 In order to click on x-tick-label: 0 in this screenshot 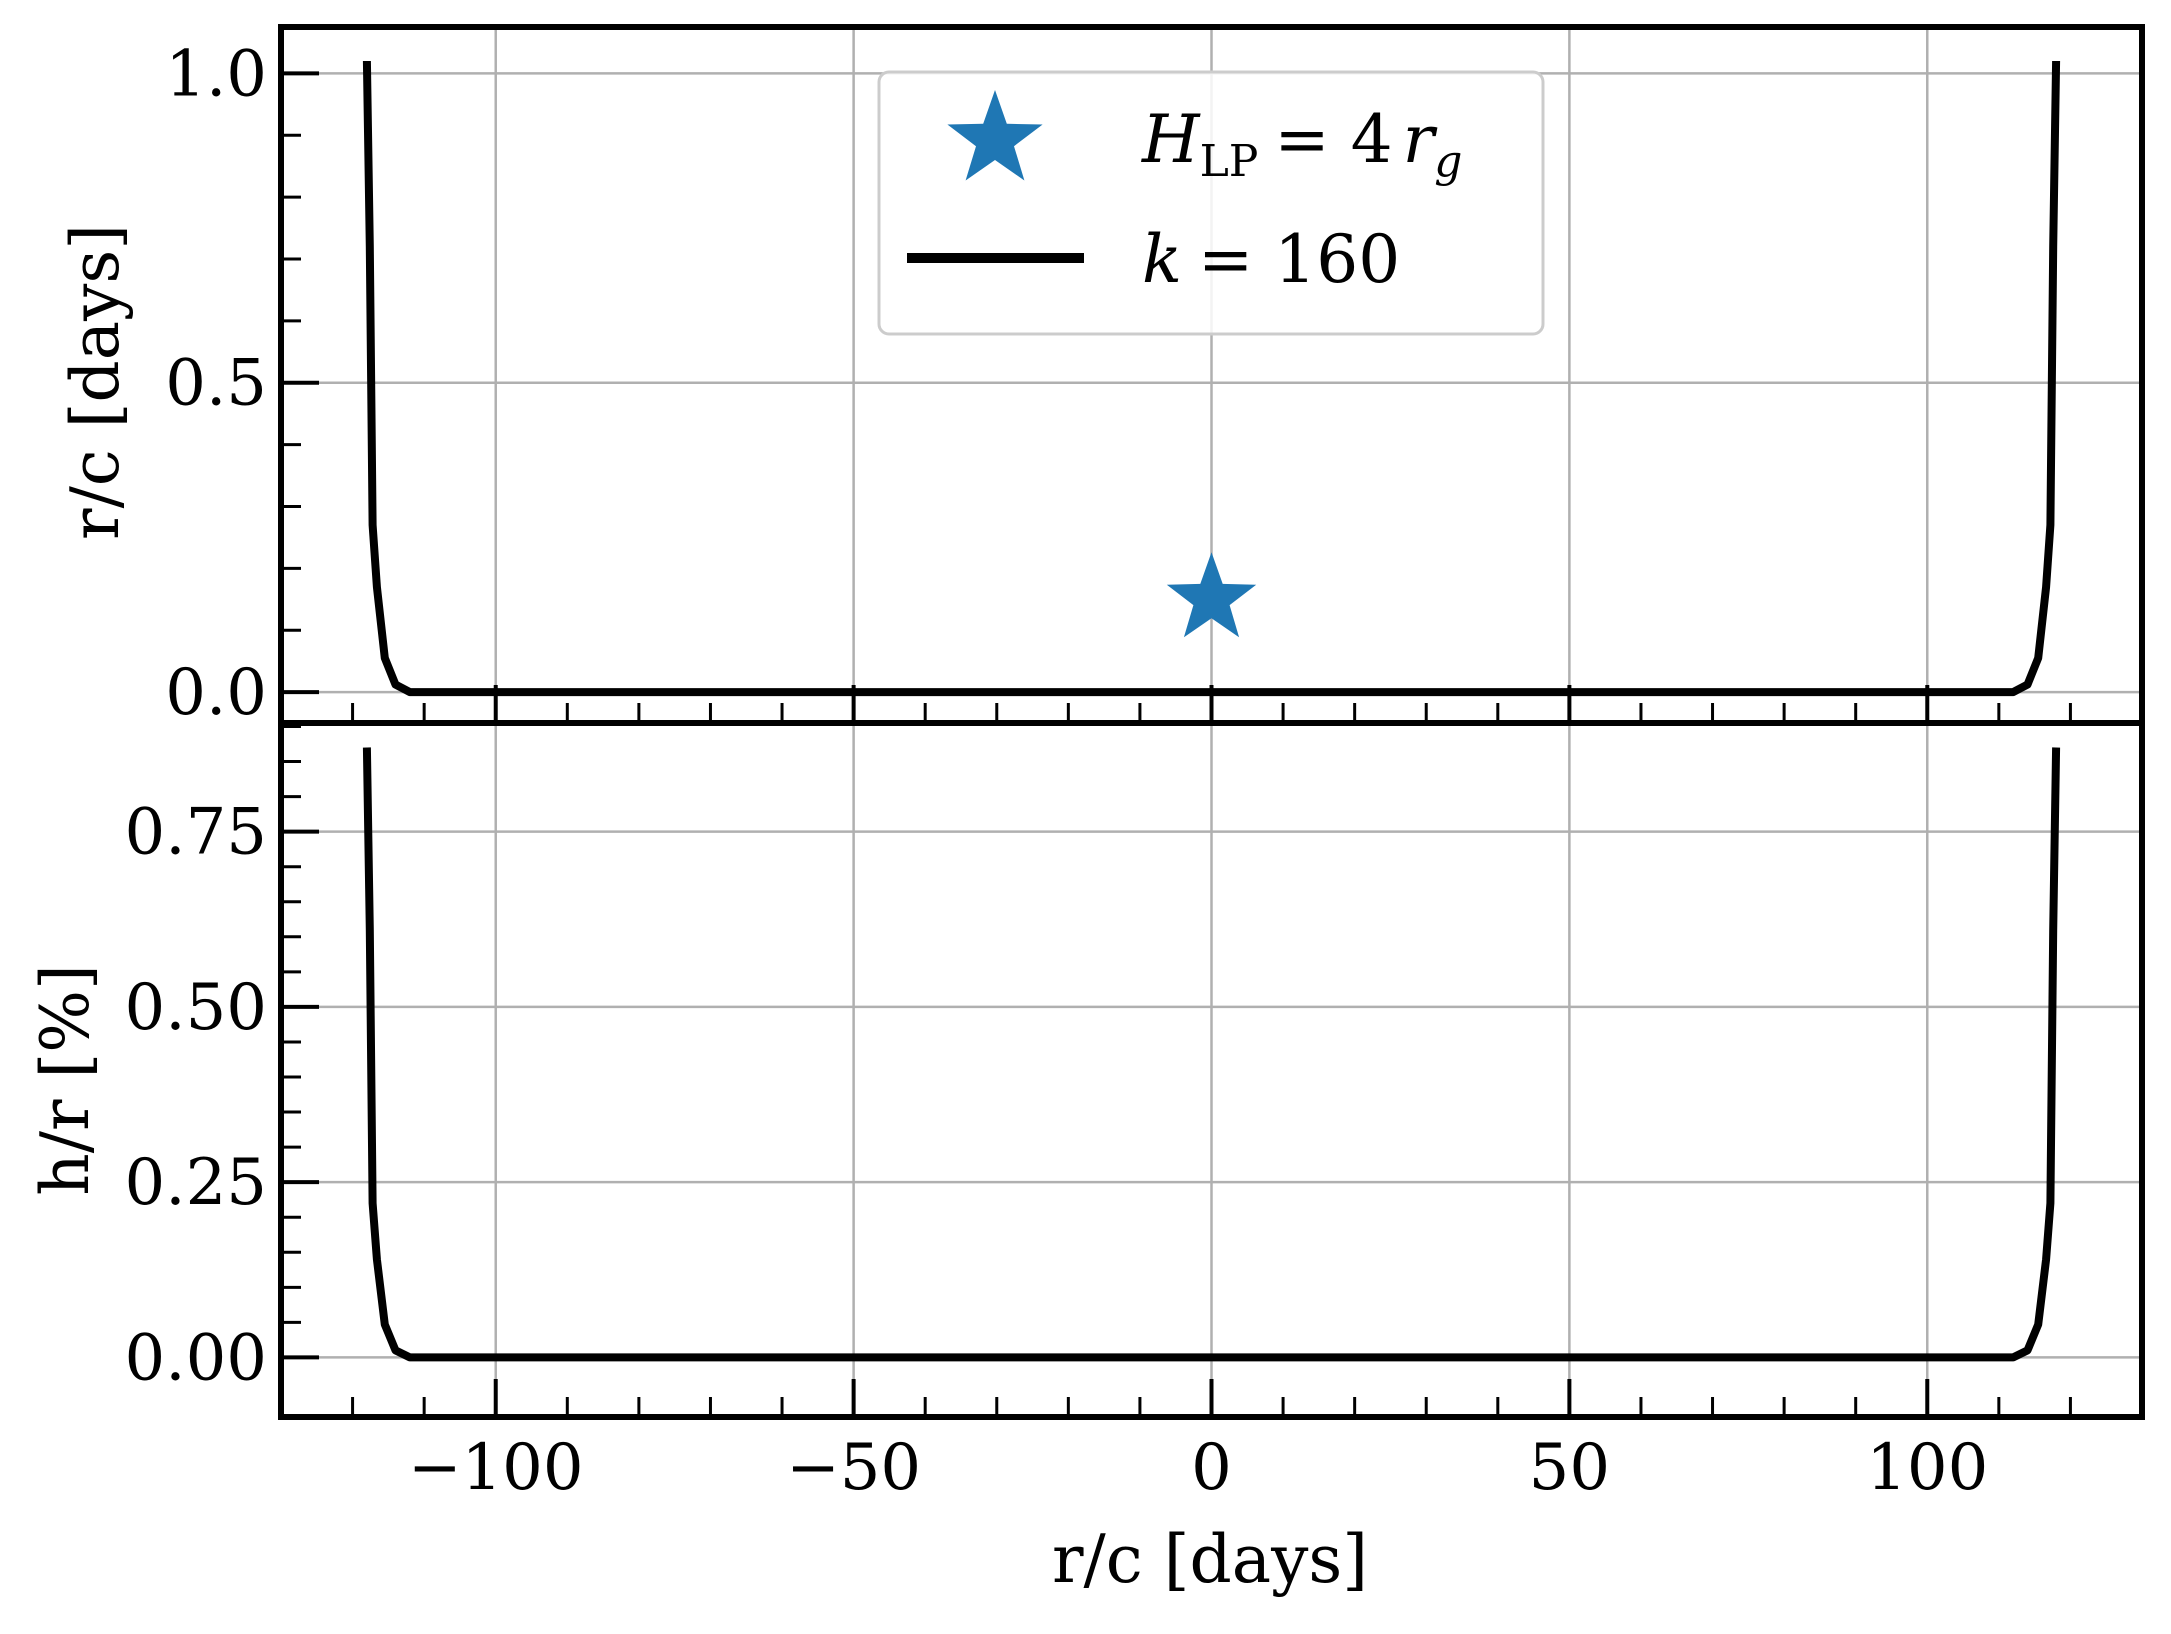, I will do `click(1211, 1468)`.